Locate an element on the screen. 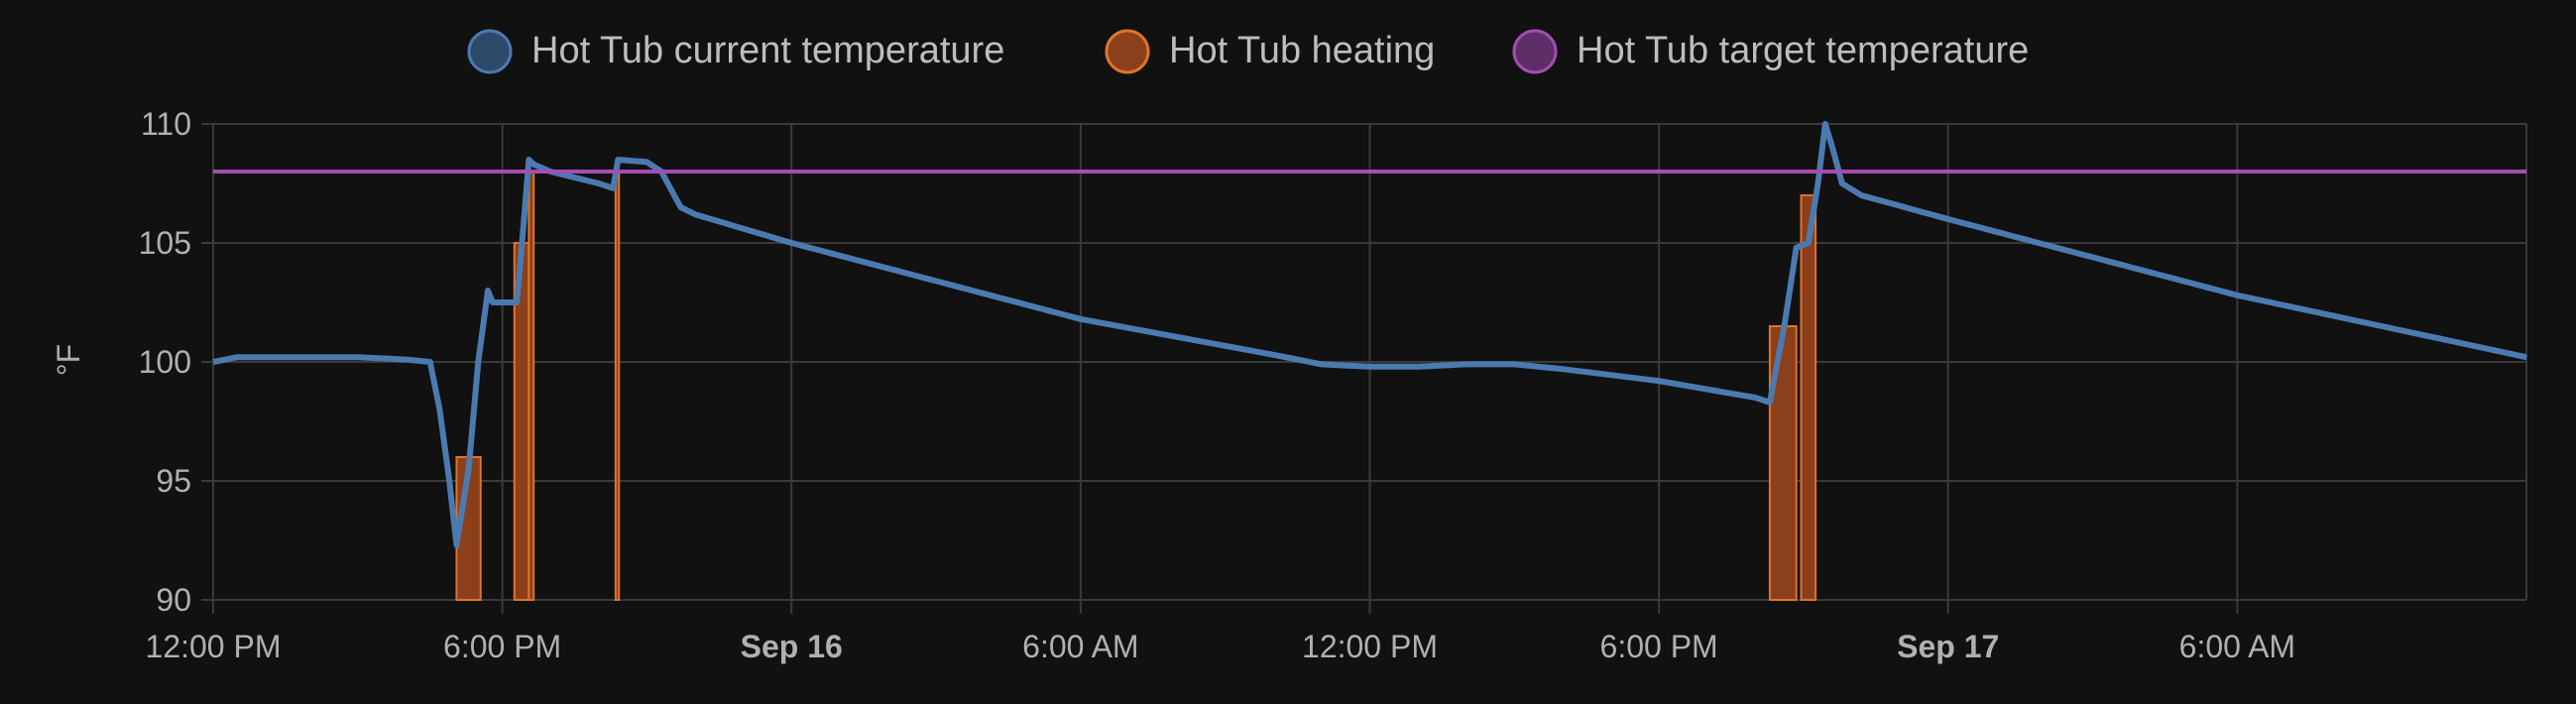  y-tick-label: 110 is located at coordinates (166, 124).